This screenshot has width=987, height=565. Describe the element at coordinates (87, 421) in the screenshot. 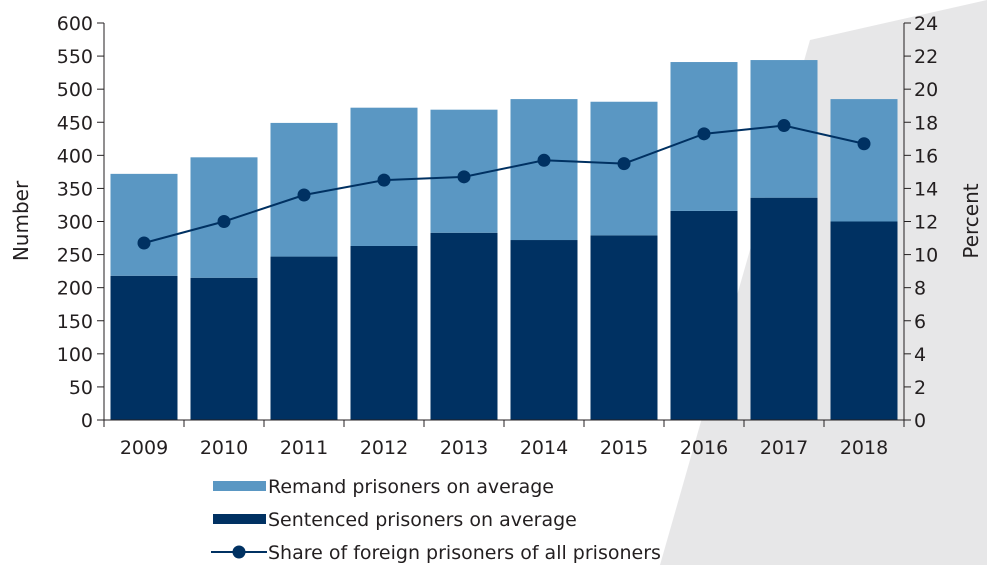

I see `y-tick-label: 0` at that location.